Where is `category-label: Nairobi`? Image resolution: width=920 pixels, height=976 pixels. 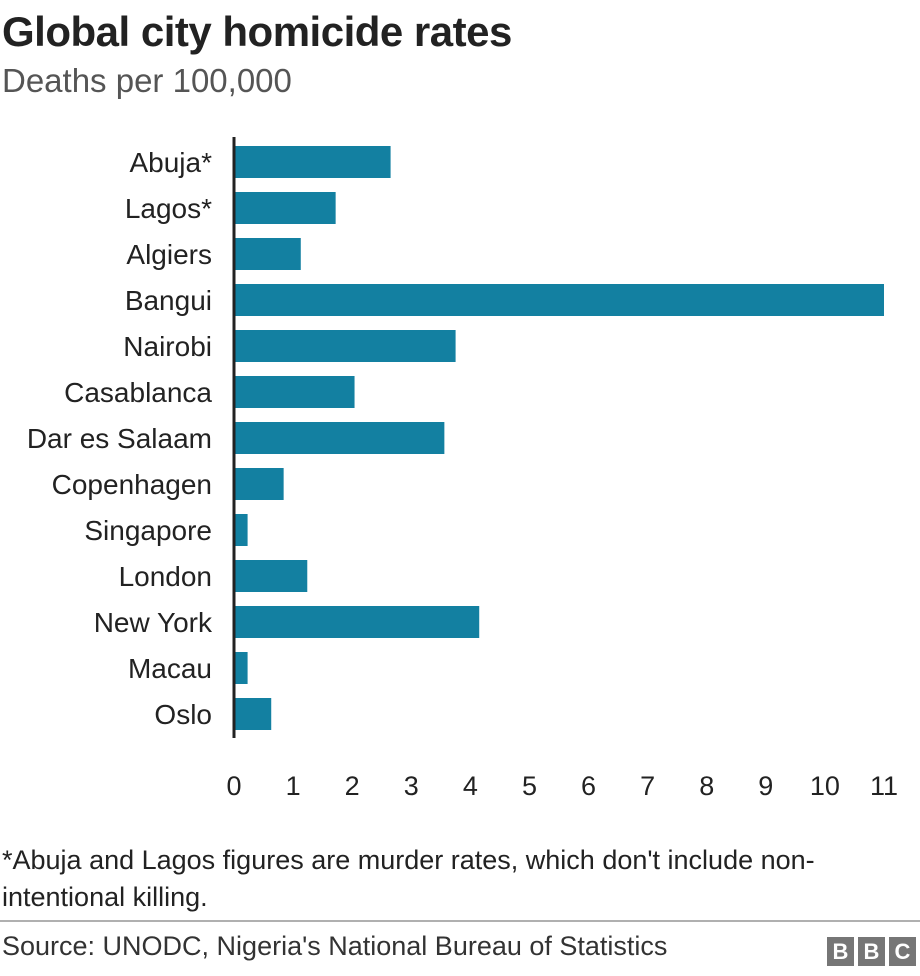 category-label: Nairobi is located at coordinates (167, 346).